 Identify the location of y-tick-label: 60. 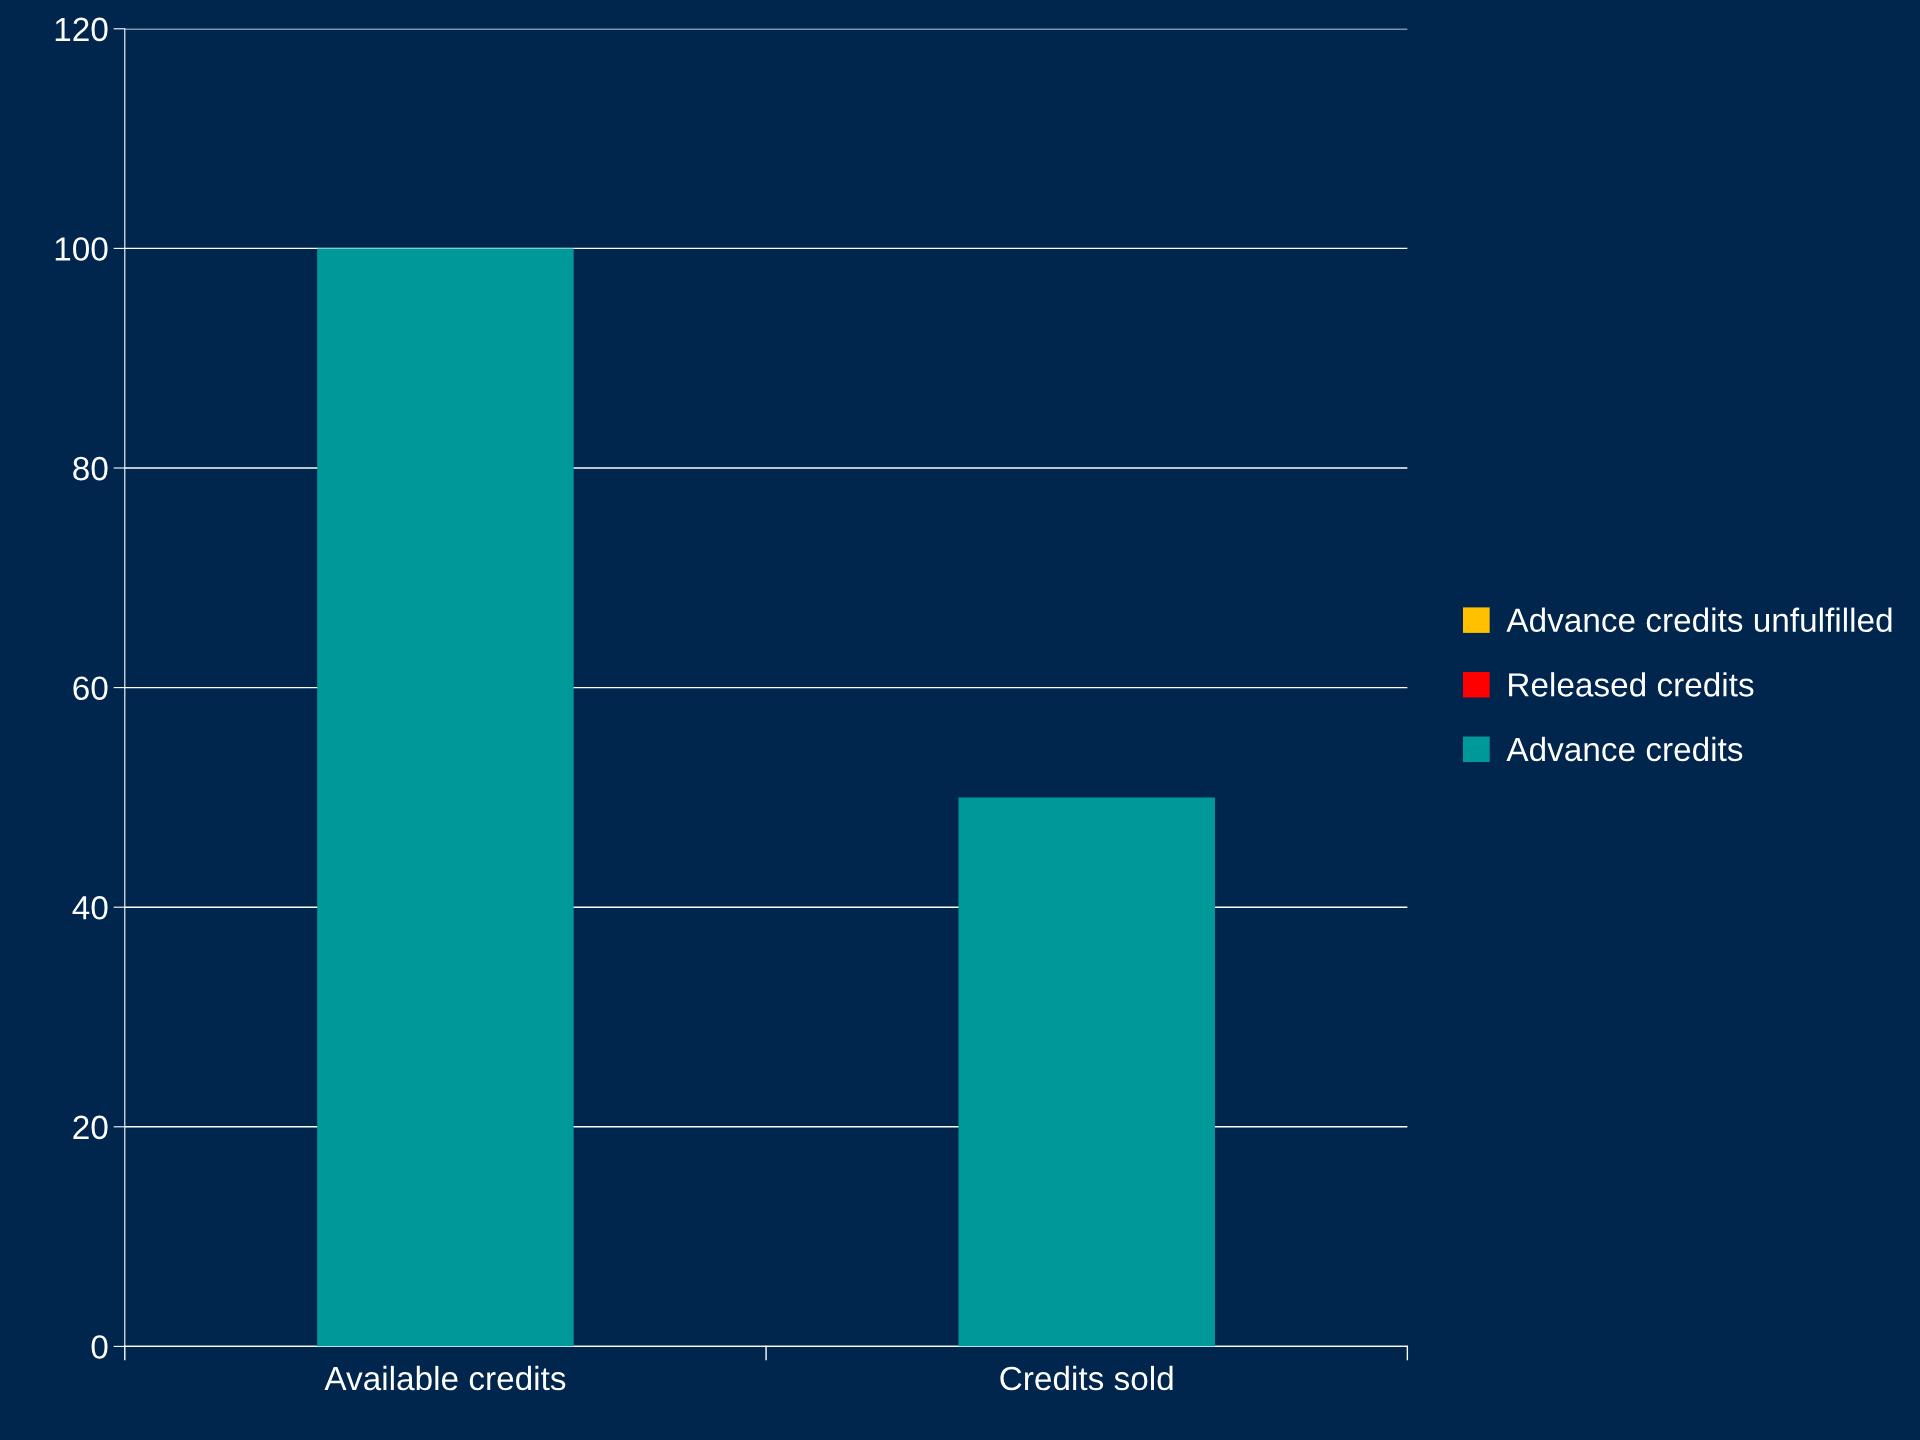
(90, 688).